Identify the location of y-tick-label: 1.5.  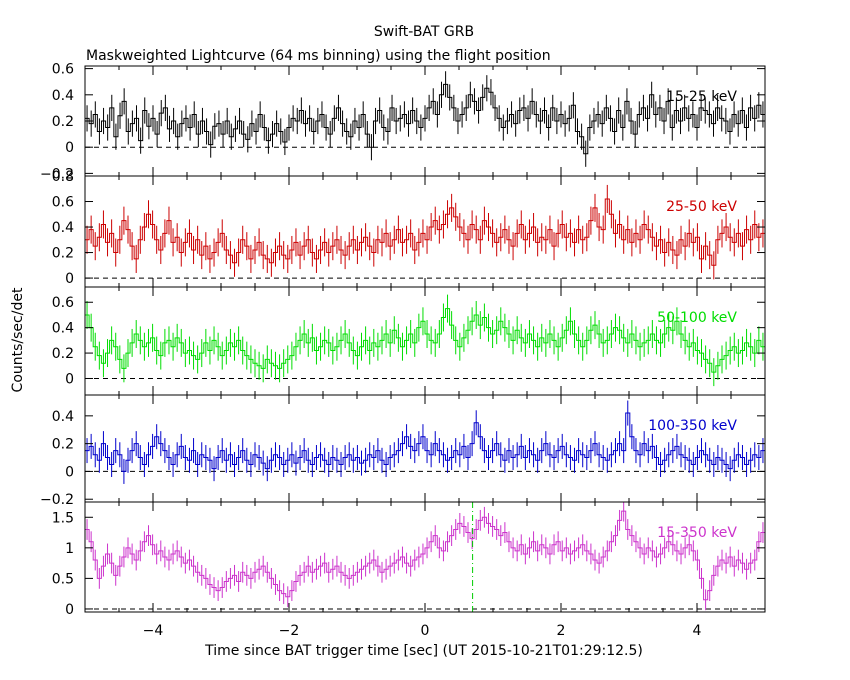
(63, 518).